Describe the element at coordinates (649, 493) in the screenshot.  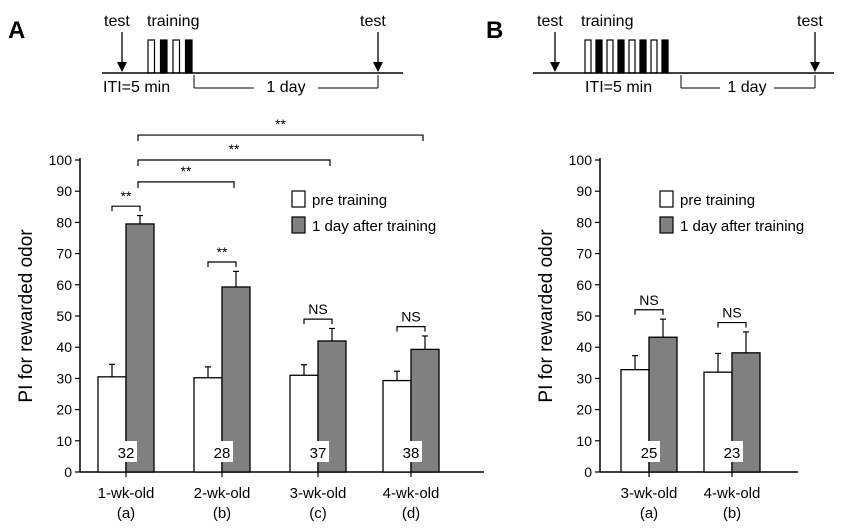
I see `chart-b-category-label: 3-wk-old` at that location.